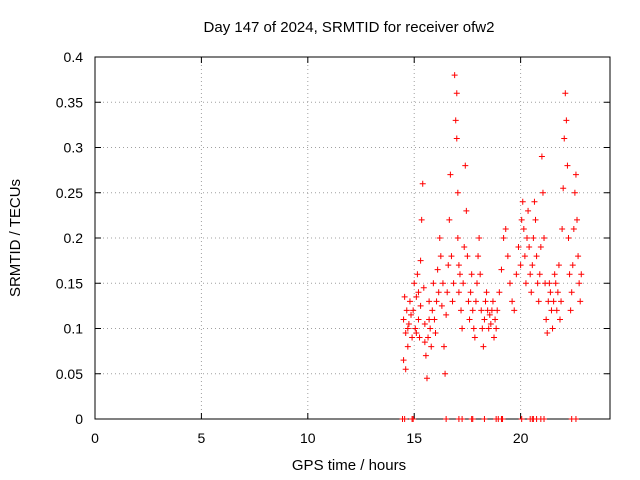  Describe the element at coordinates (74, 57) in the screenshot. I see `y-tick-label: 0.4` at that location.